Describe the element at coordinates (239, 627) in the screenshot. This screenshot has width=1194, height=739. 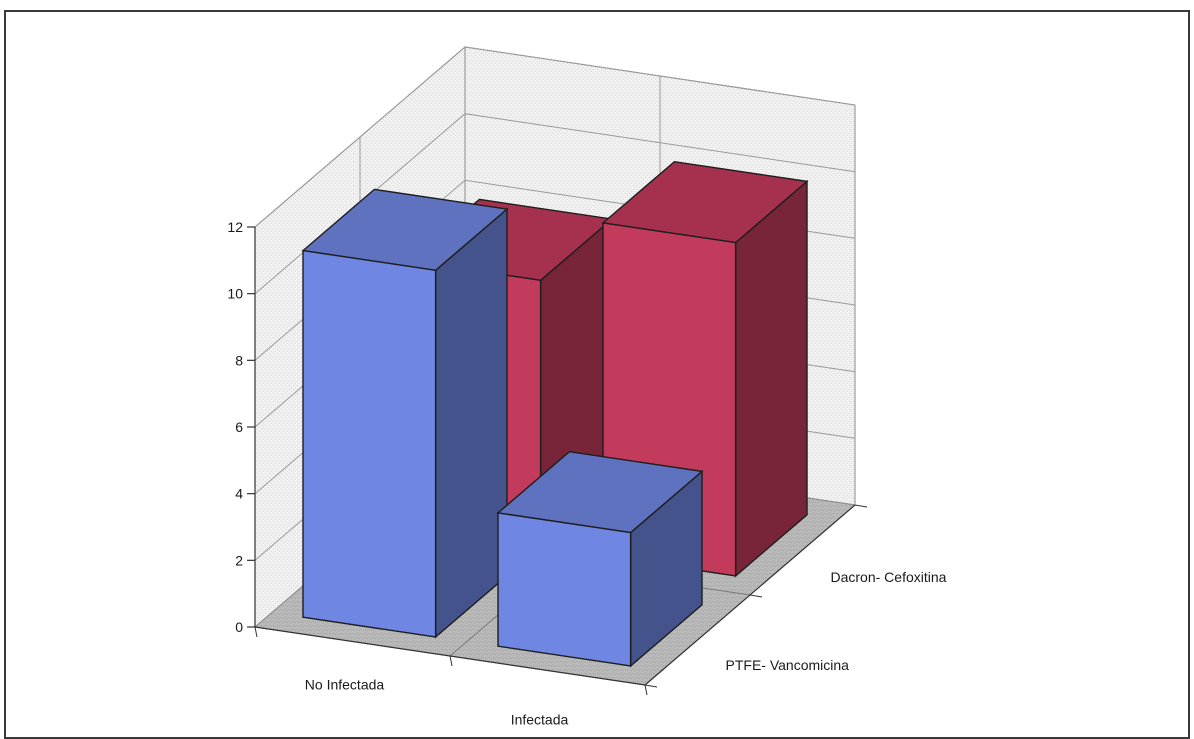
I see `y-tick-label: 0` at that location.